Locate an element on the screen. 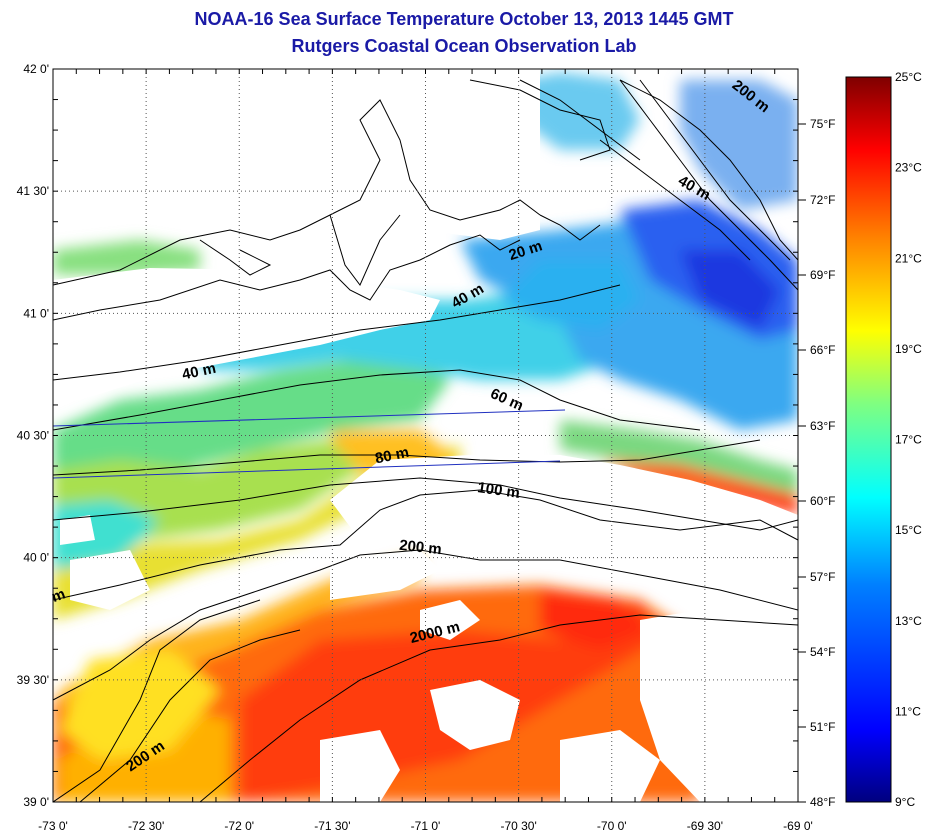  colorbar-tick-label: 13°C is located at coordinates (908, 621).